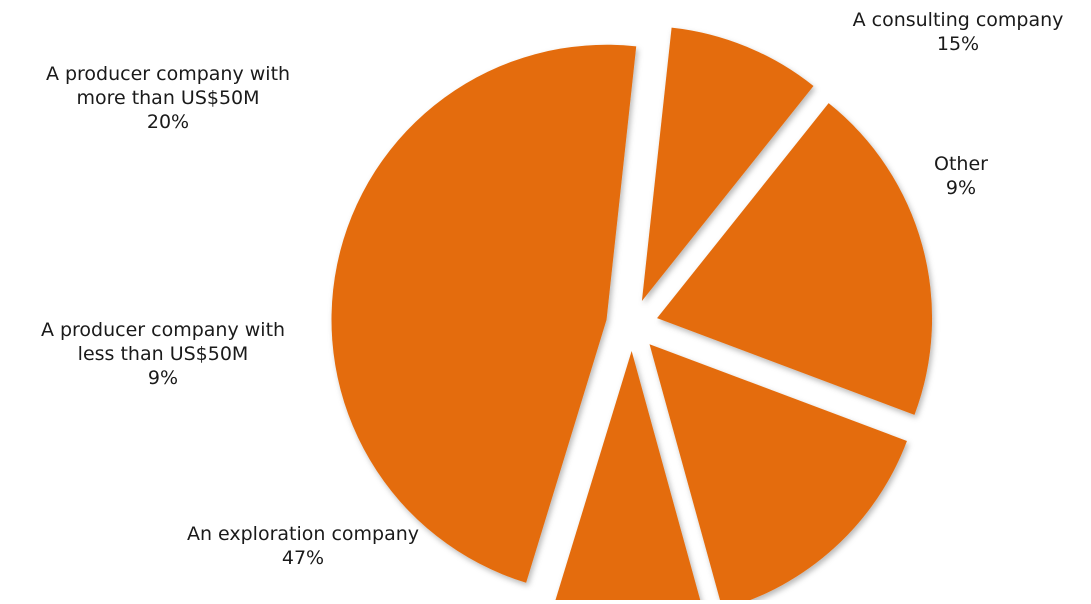 The width and height of the screenshot is (1091, 604). What do you see at coordinates (958, 44) in the screenshot?
I see `slice-value-label: 15%` at bounding box center [958, 44].